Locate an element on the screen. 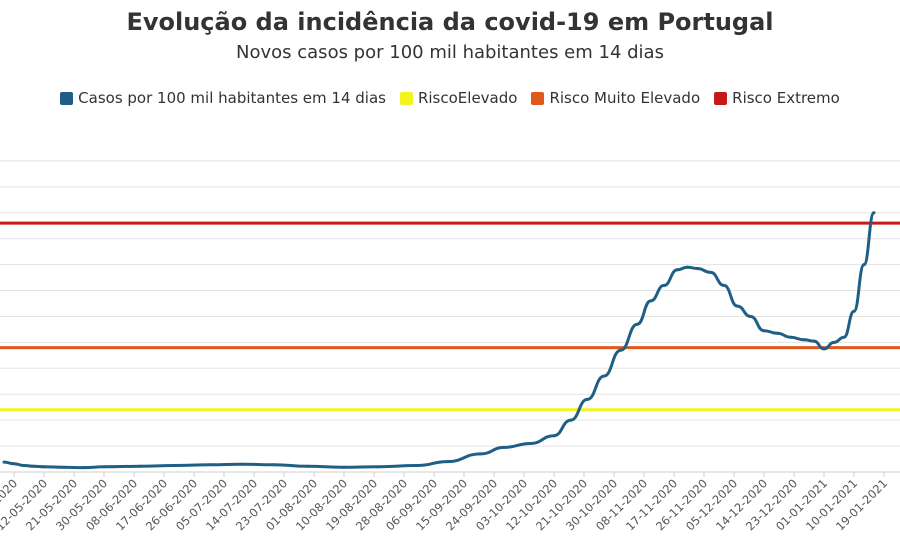 The image size is (900, 560). legend-item-risco-elevado: RiscoElevado is located at coordinates (458, 98).